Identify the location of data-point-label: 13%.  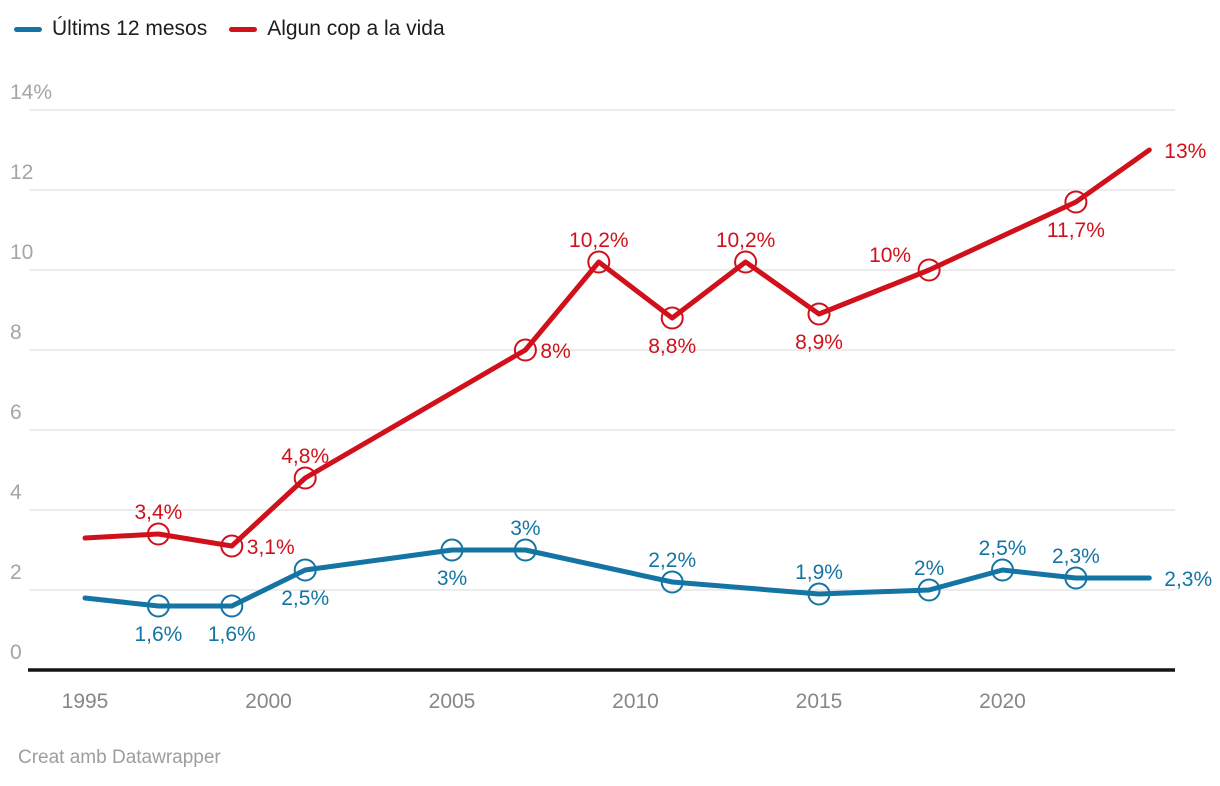
(1185, 151).